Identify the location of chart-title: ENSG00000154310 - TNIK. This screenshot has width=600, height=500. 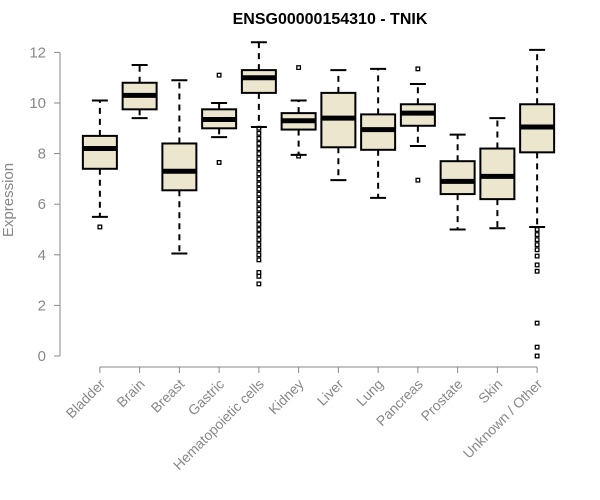
(330, 19).